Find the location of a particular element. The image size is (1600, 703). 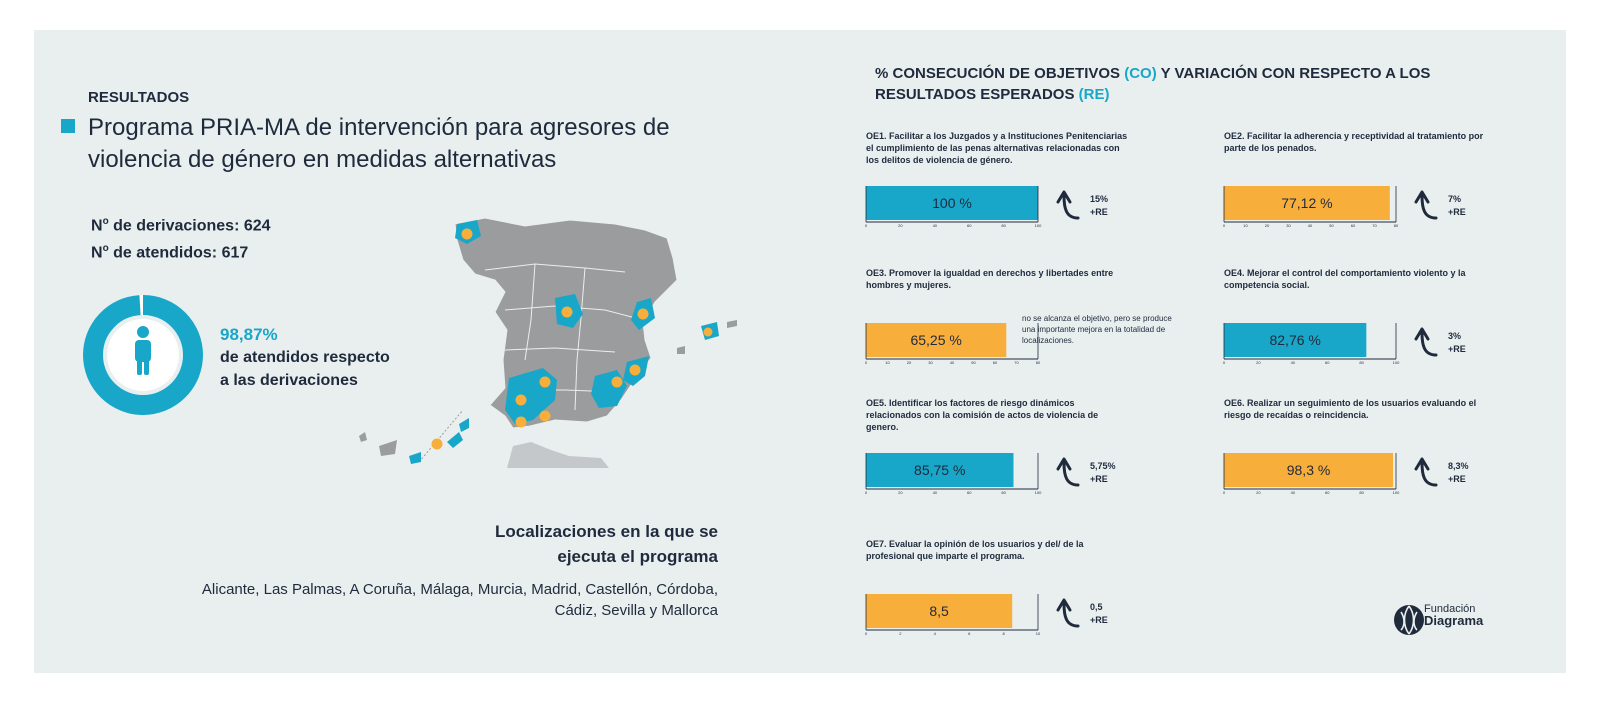

x-tick-label: 10 is located at coordinates (887, 362).